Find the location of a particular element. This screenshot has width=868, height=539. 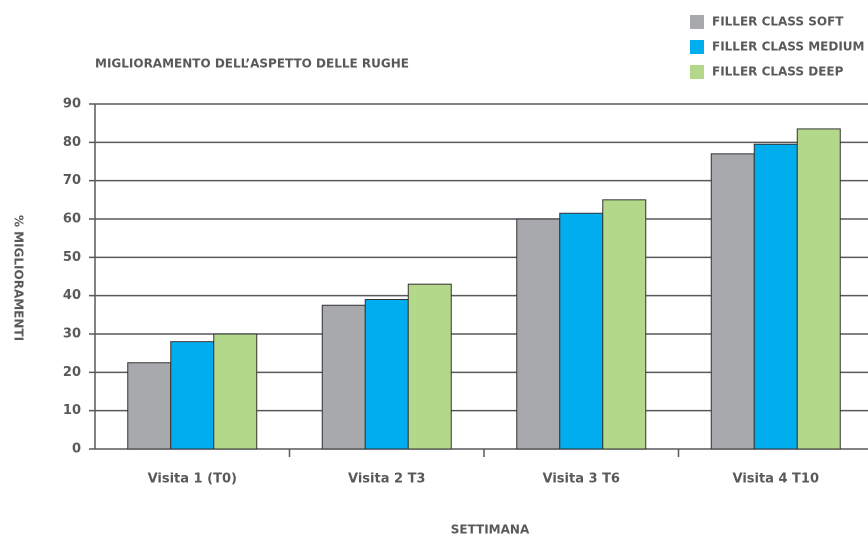

y-tick-label: 10 is located at coordinates (72, 410).